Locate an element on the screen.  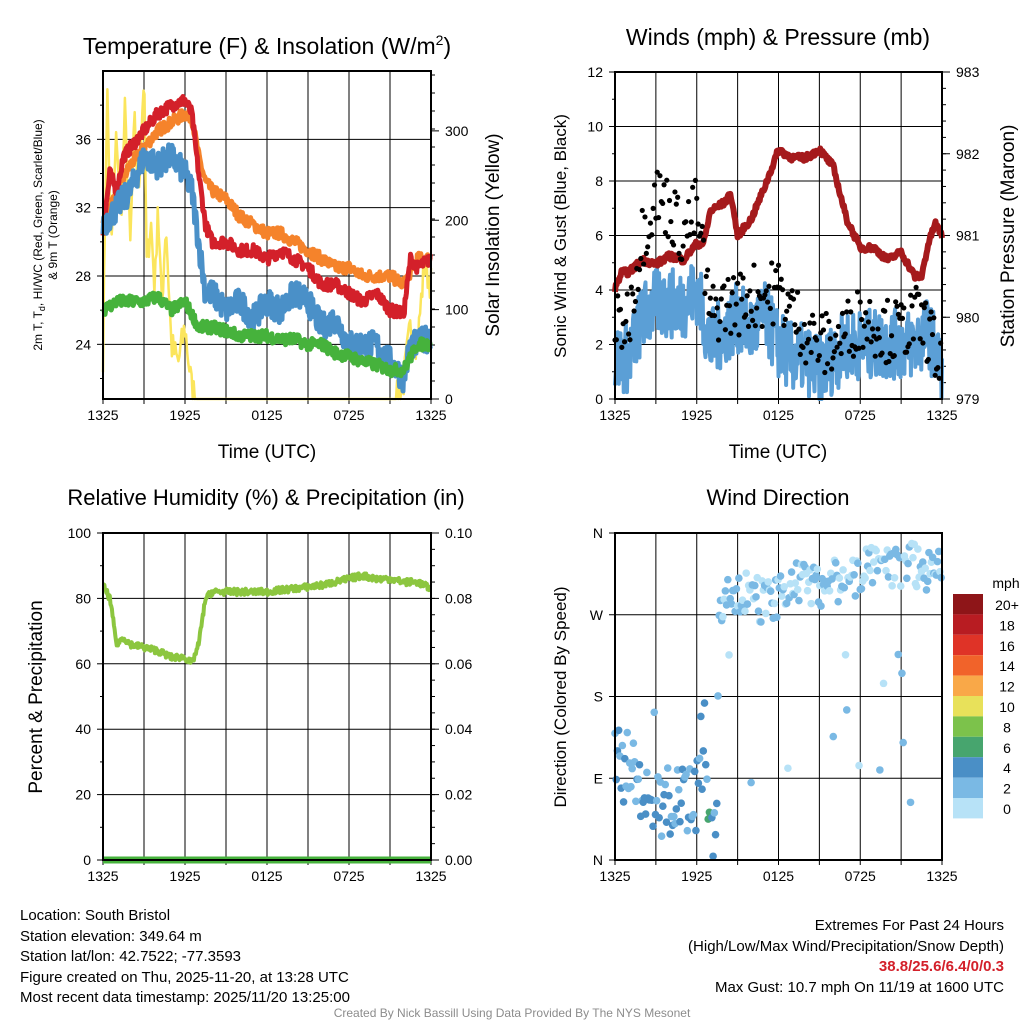
y-right-tick-label: 200 is located at coordinates (457, 220).